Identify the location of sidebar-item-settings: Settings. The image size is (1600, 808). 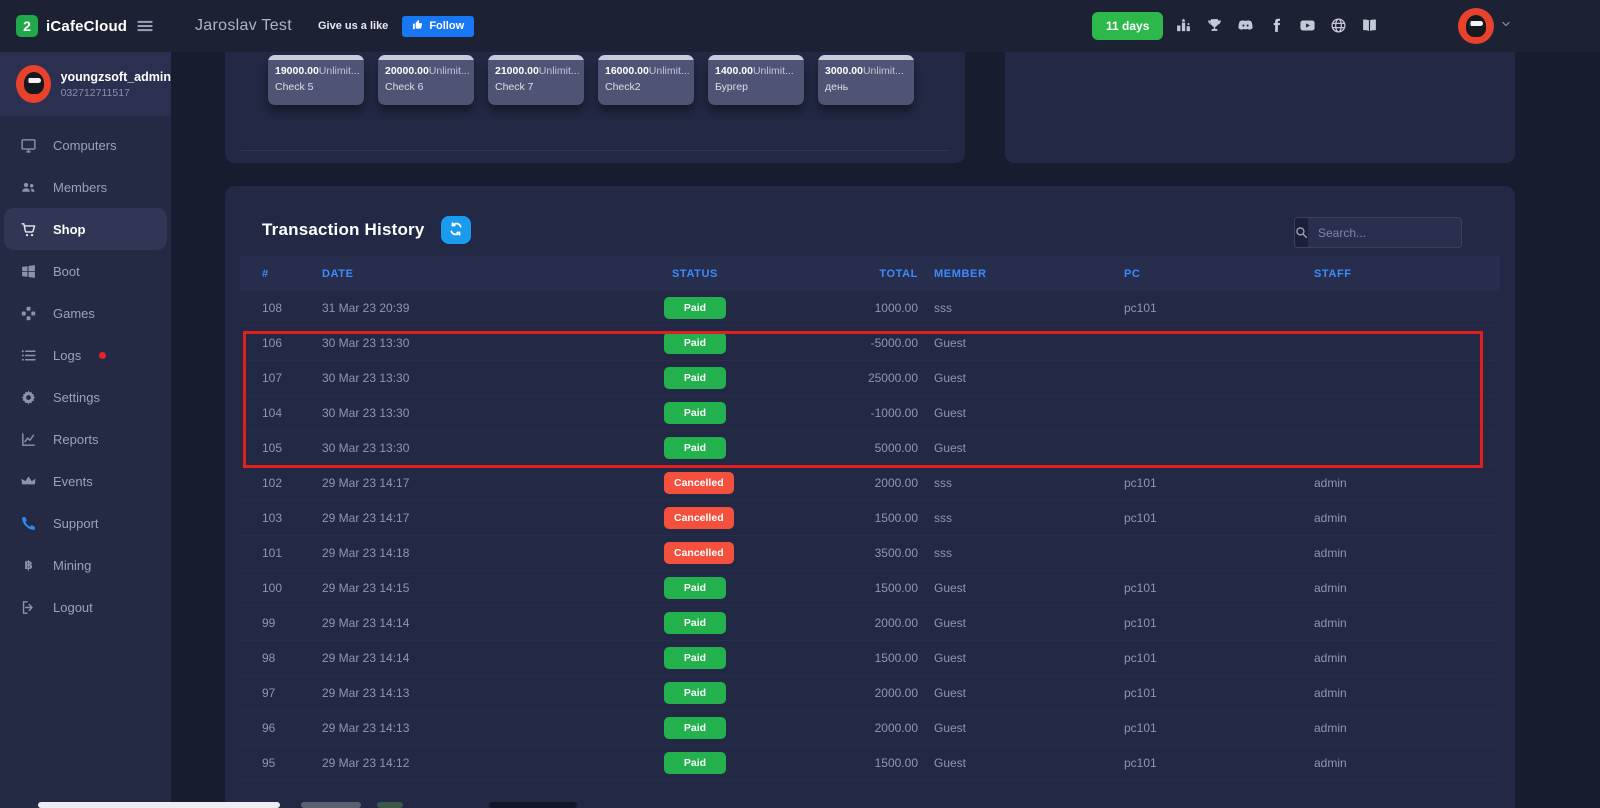
(85, 397).